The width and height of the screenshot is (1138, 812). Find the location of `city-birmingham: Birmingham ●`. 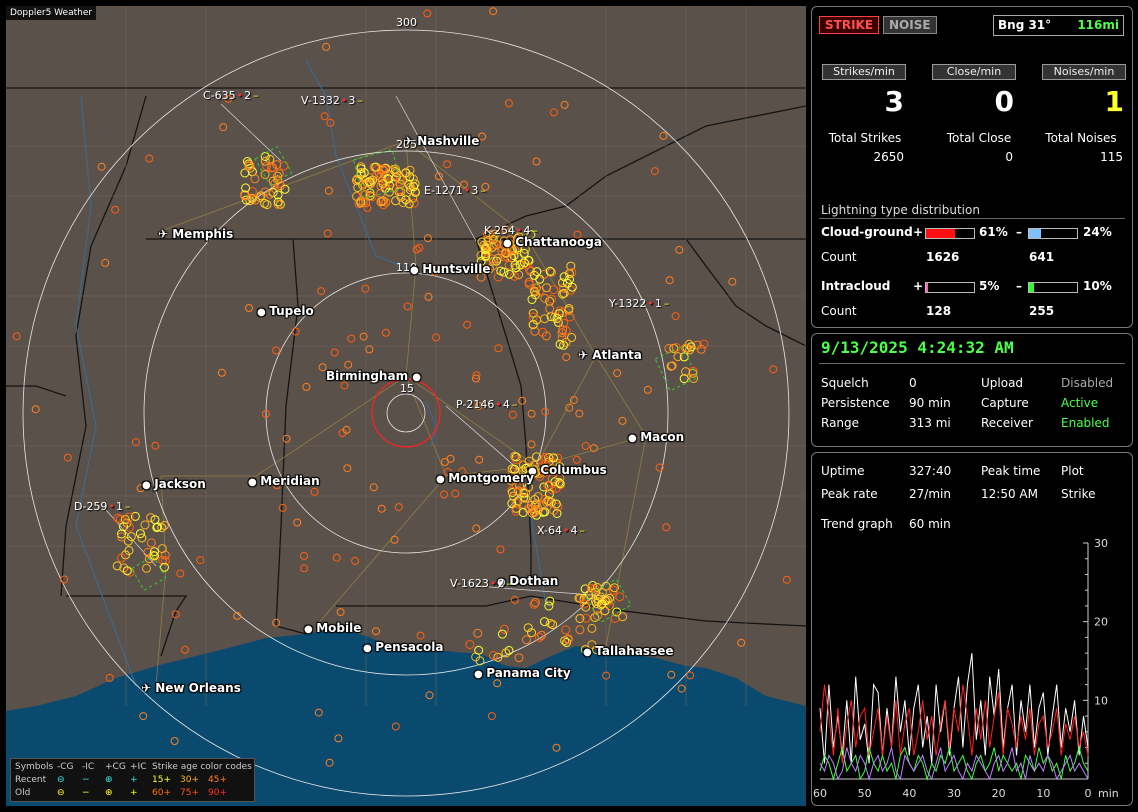

city-birmingham: Birmingham ● is located at coordinates (373, 376).